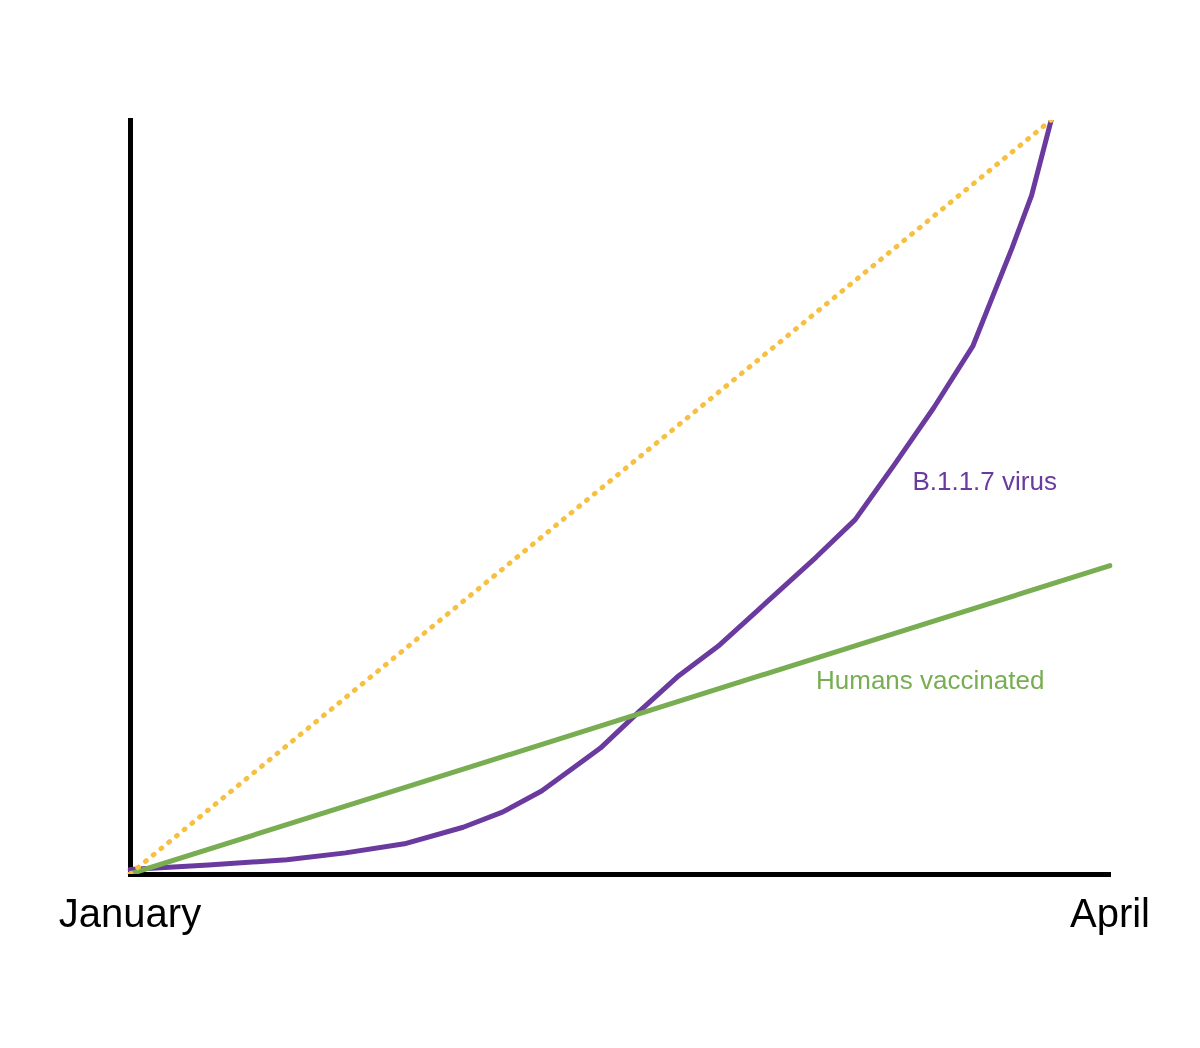  Describe the element at coordinates (984, 480) in the screenshot. I see `series-label: B.1.1.7 virus` at that location.